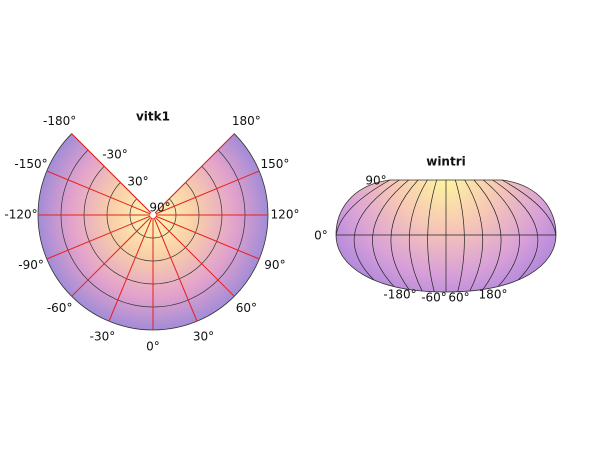 This screenshot has width=600, height=450. I want to click on pole, so click(153, 215).